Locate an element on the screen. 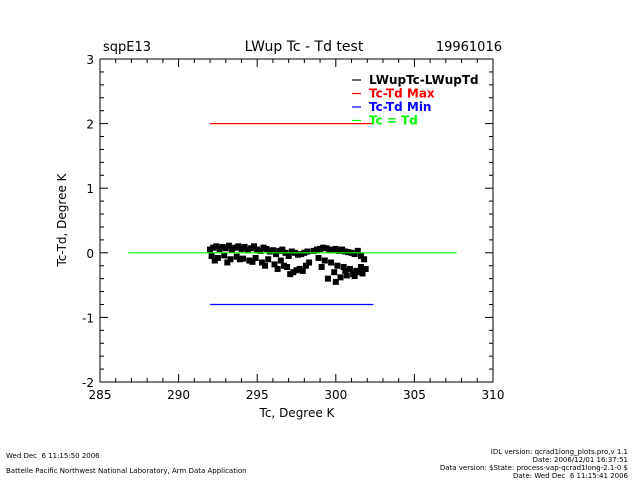 The height and width of the screenshot is (481, 640). y-axis-label: Tc-Td, Degree K is located at coordinates (62, 219).